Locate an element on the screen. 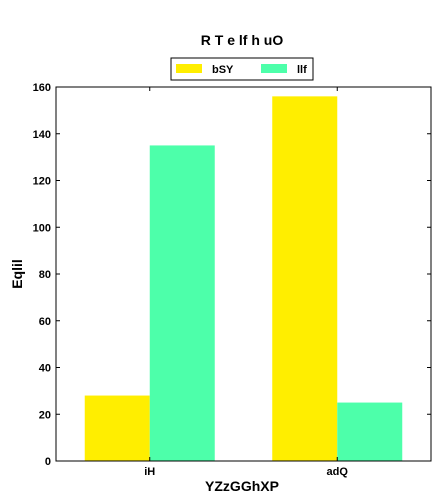  y-tick-label: 140 is located at coordinates (42, 135).